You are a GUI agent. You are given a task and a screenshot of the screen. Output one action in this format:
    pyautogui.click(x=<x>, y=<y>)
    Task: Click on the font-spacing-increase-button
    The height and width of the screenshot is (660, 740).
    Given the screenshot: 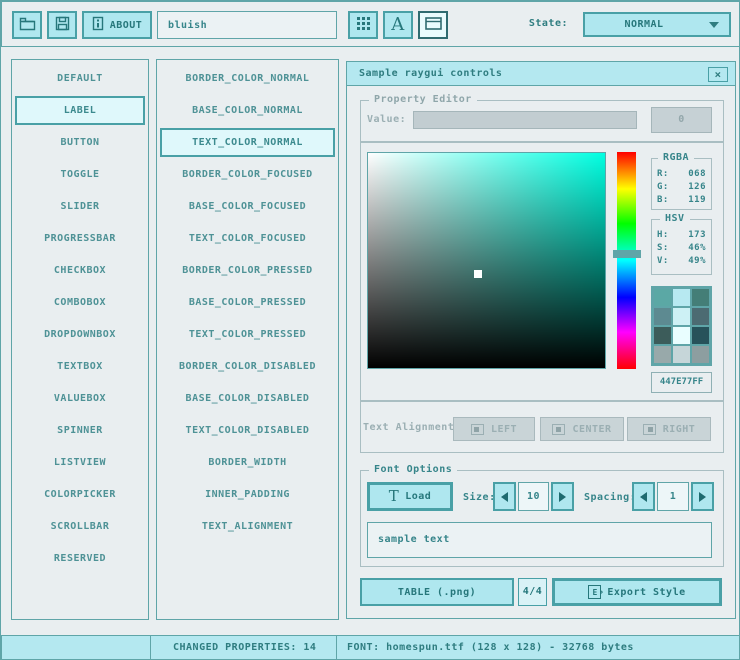 What is the action you would take?
    pyautogui.click(x=702, y=496)
    